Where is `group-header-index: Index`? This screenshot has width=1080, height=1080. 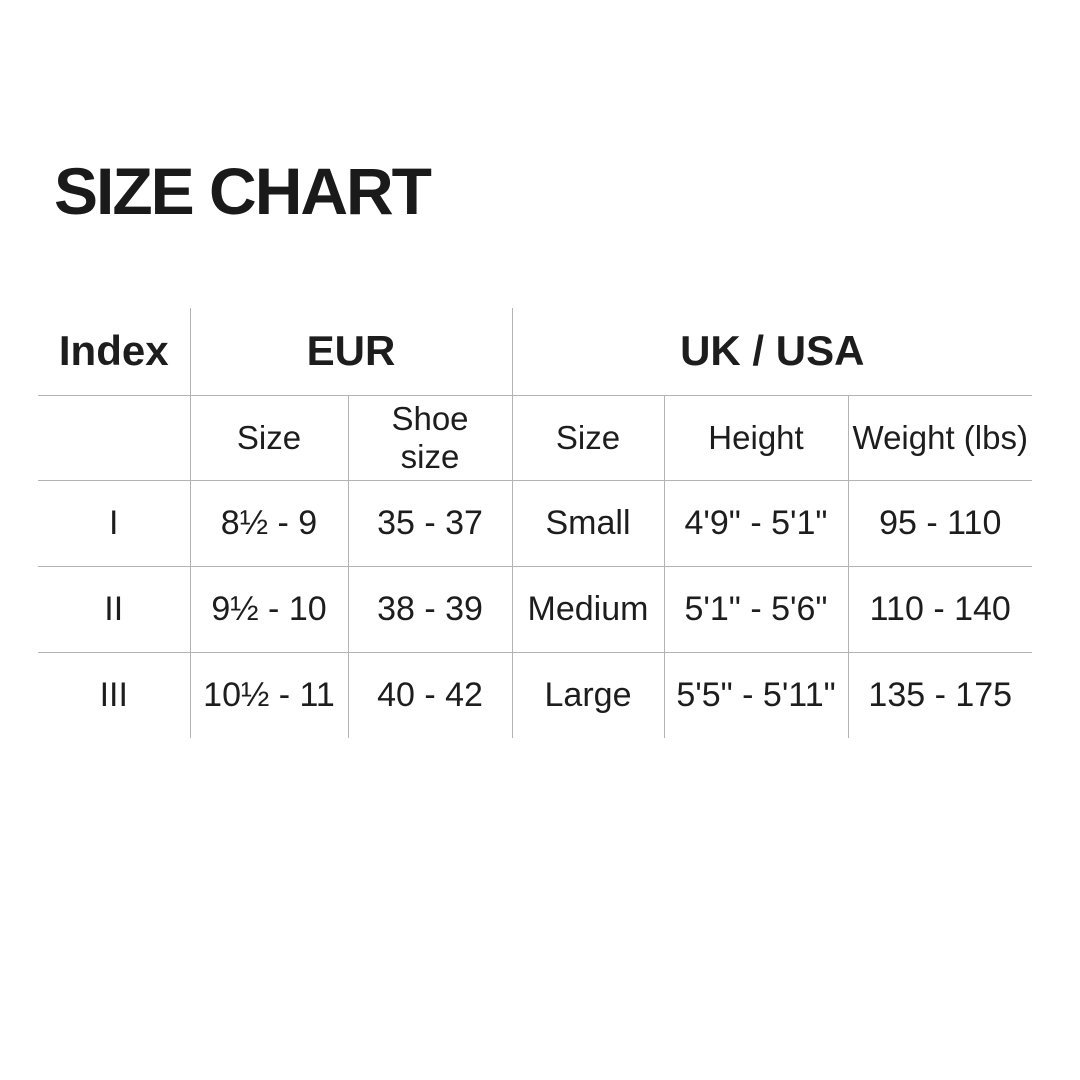
group-header-index: Index is located at coordinates (114, 352).